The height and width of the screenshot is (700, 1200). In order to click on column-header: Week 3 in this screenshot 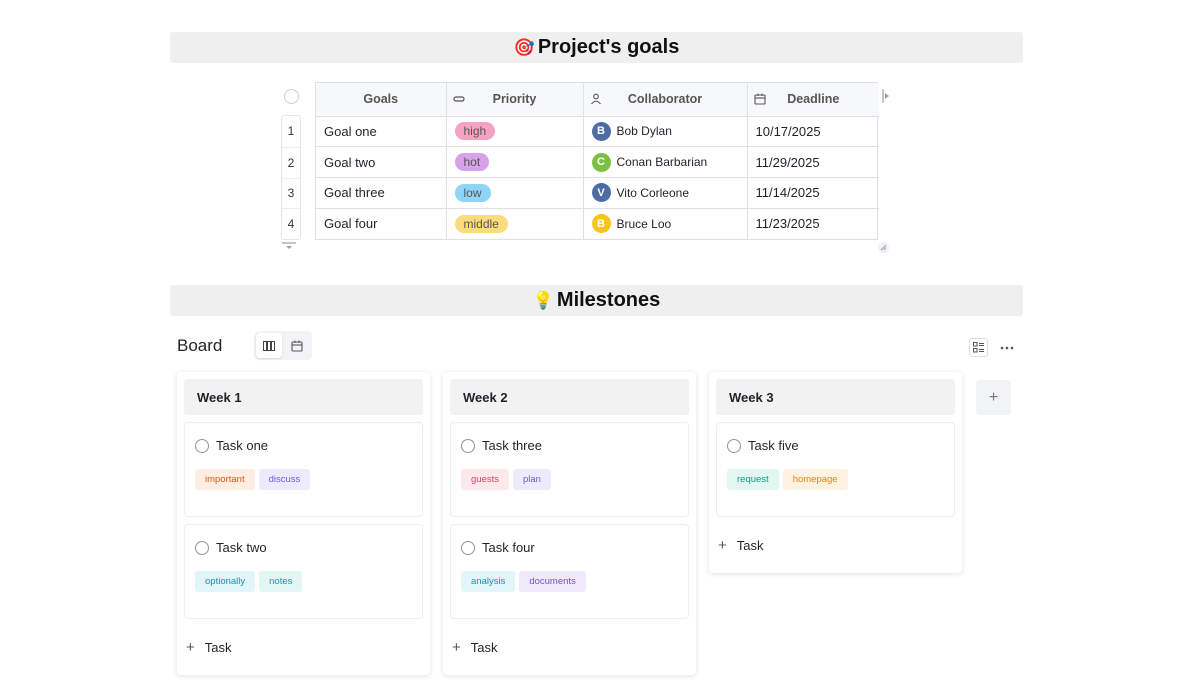, I will do `click(835, 397)`.